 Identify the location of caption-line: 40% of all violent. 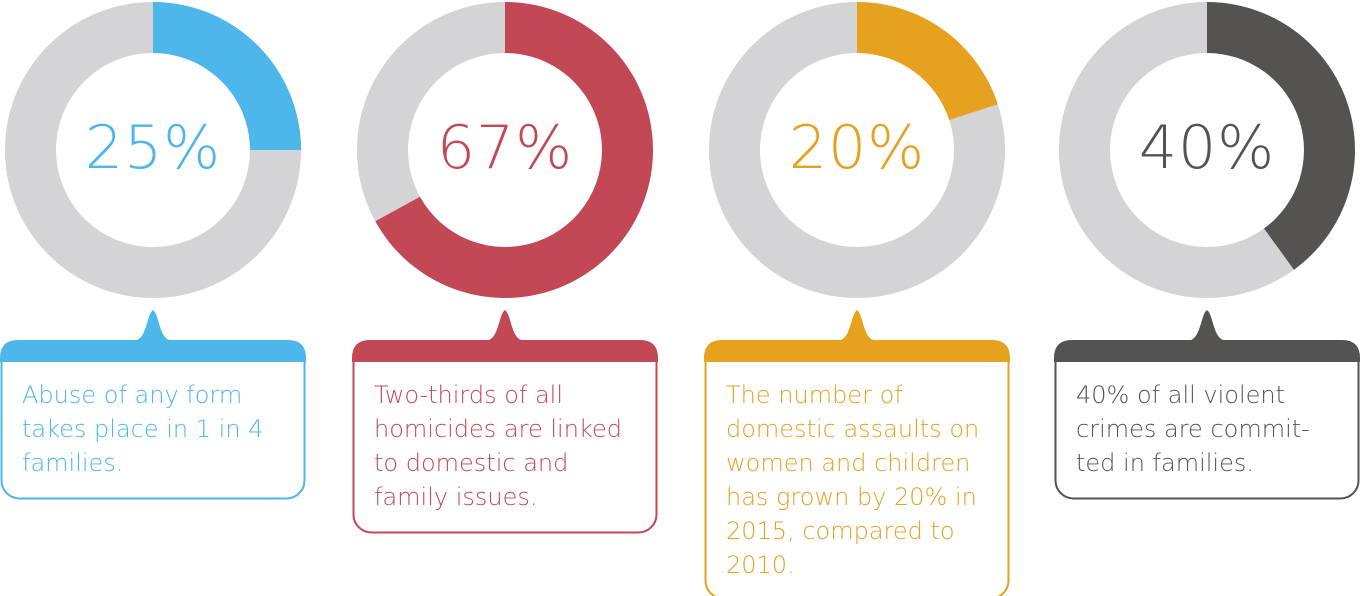
(1181, 395).